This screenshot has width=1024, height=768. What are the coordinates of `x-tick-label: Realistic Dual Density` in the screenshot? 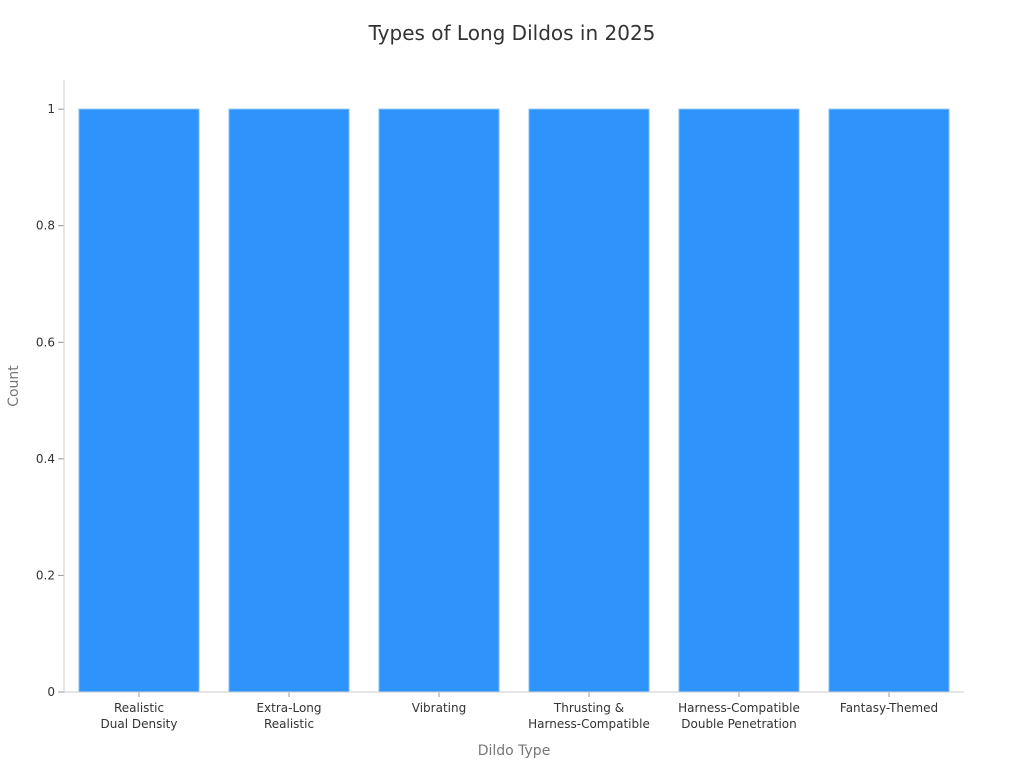 It's located at (139, 716).